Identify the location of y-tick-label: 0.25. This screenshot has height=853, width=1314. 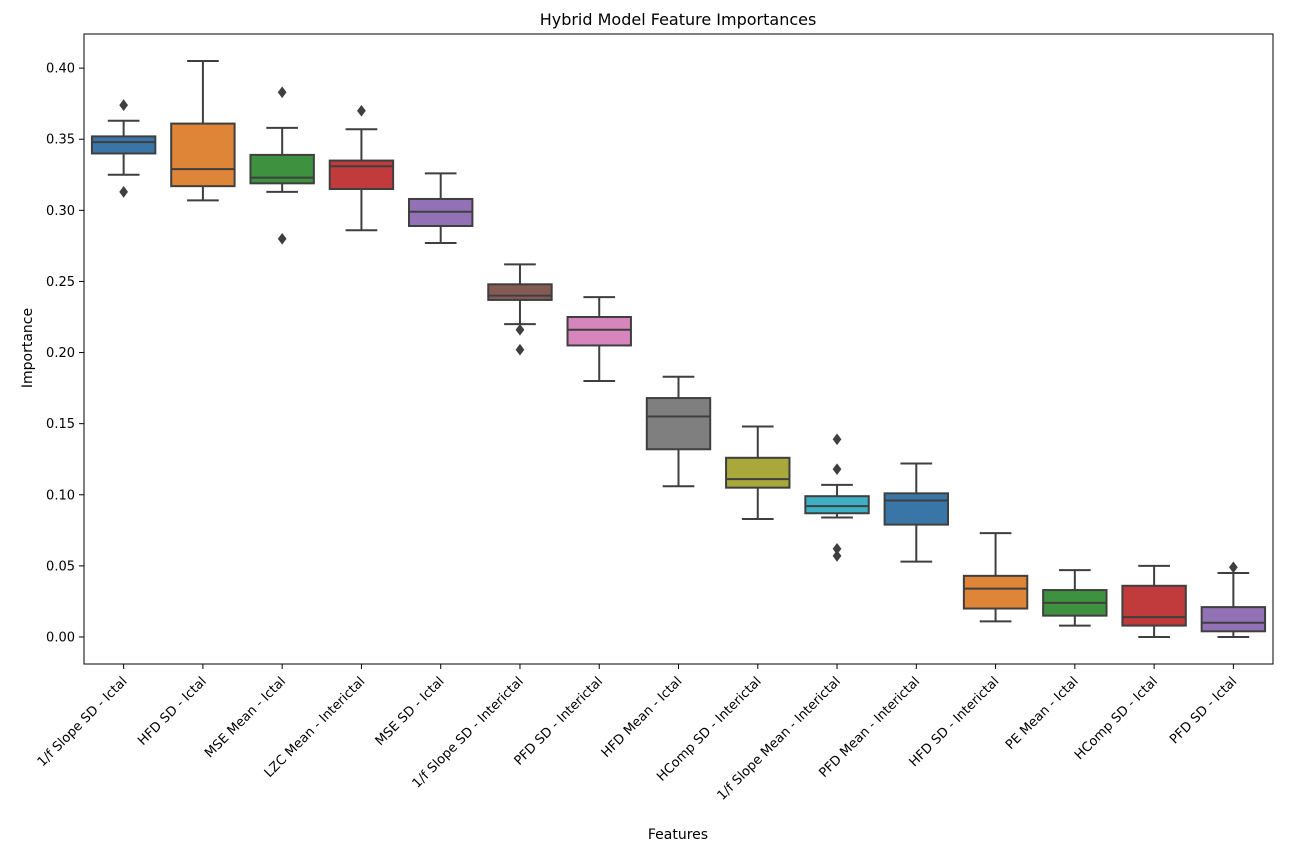
(60, 282).